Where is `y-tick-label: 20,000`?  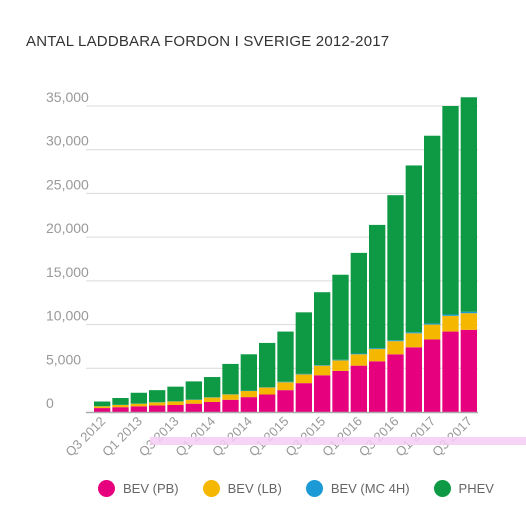 y-tick-label: 20,000 is located at coordinates (67, 228).